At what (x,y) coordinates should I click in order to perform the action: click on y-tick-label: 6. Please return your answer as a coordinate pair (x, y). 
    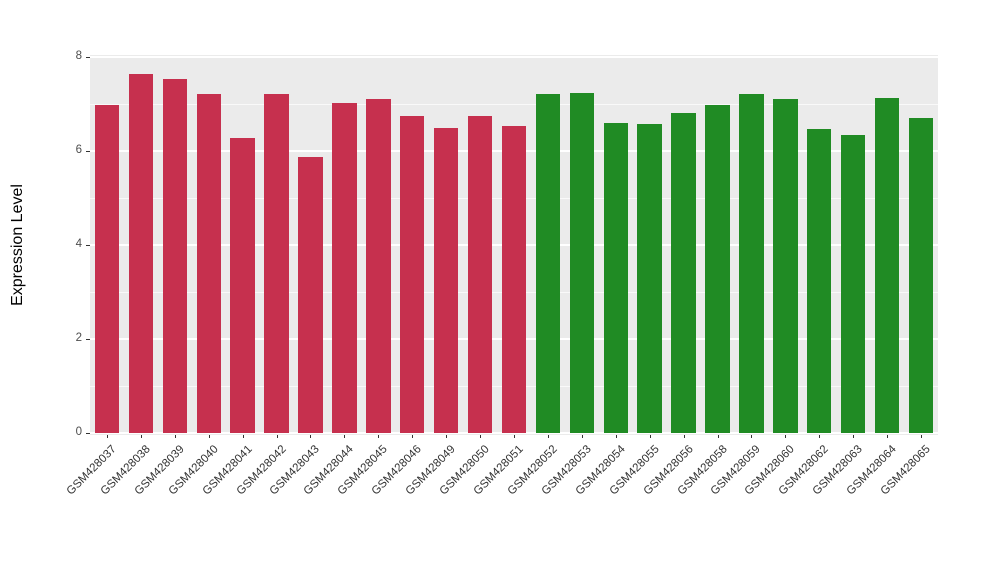
    Looking at the image, I should click on (78, 150).